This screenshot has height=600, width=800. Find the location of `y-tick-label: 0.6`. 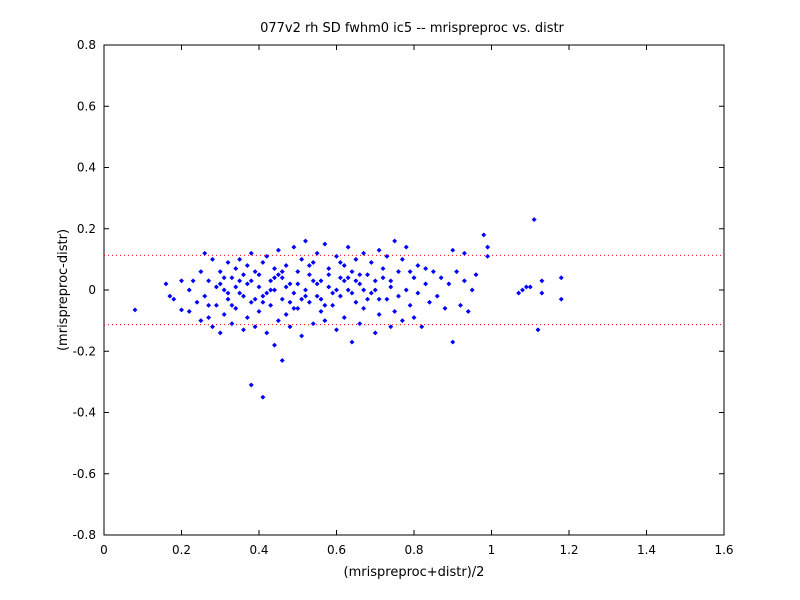

y-tick-label: 0.6 is located at coordinates (86, 106).